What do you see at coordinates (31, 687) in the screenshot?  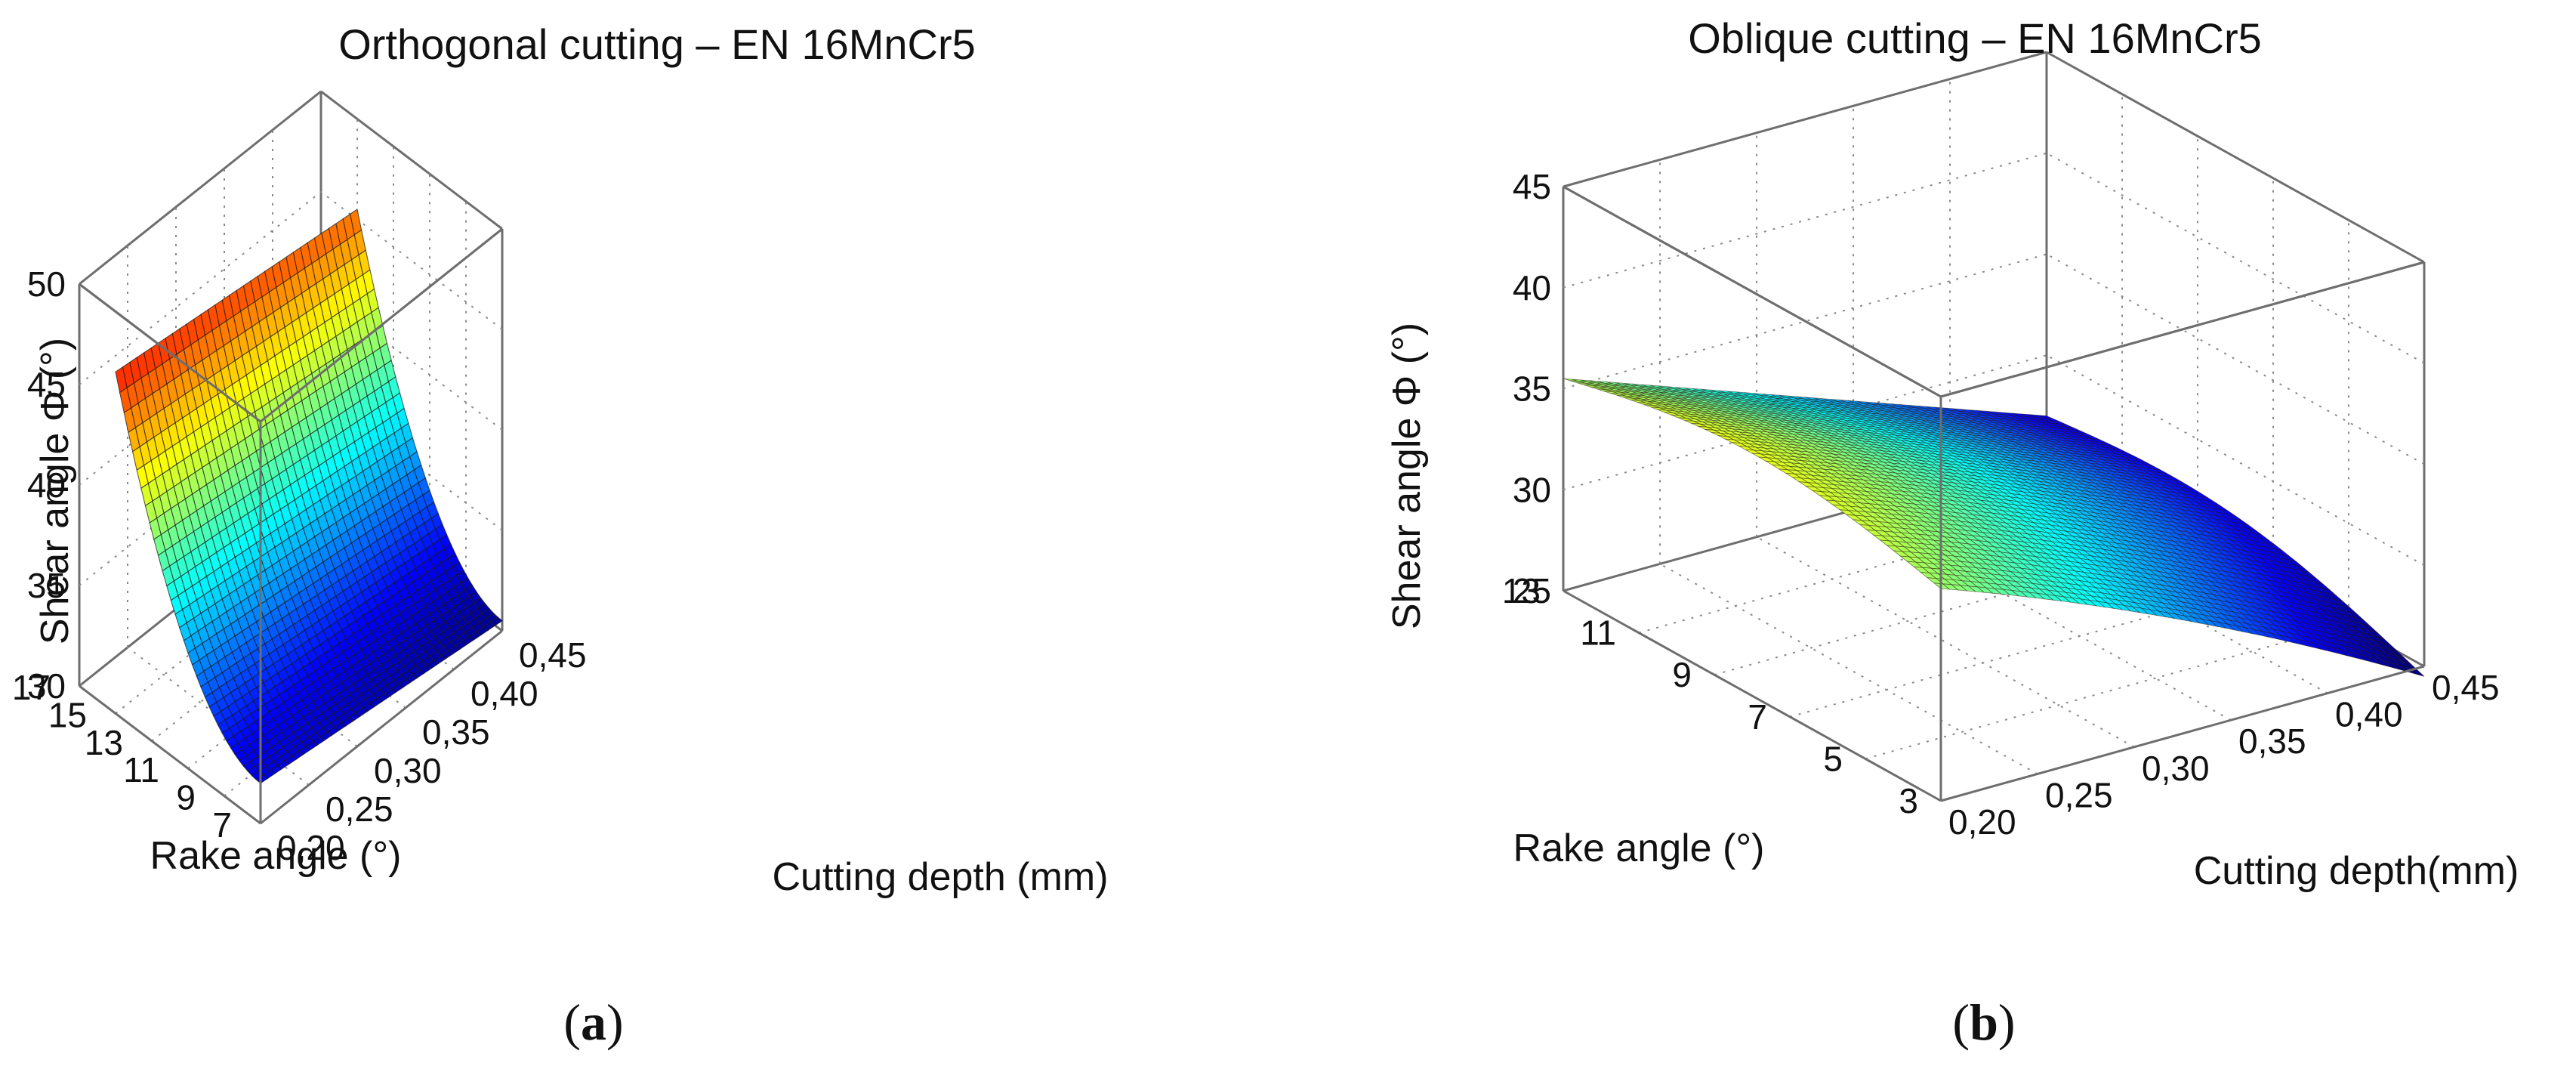 I see `y-tick-label-a: 17` at bounding box center [31, 687].